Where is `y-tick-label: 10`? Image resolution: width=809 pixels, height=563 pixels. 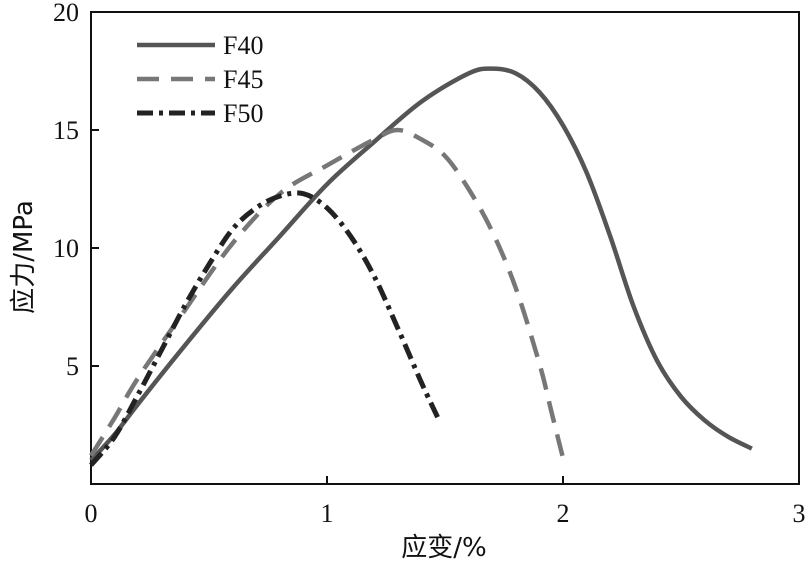
y-tick-label: 10 is located at coordinates (66, 248).